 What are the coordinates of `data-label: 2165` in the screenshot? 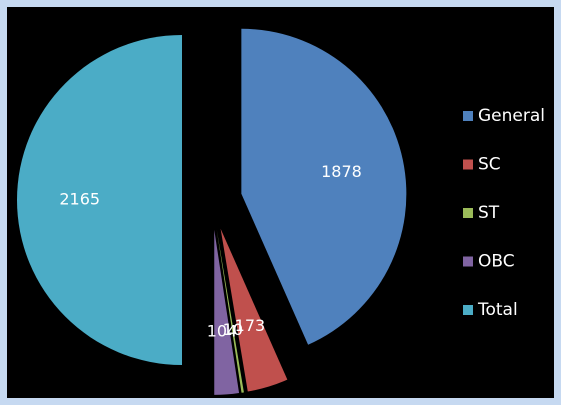 It's located at (79, 199).